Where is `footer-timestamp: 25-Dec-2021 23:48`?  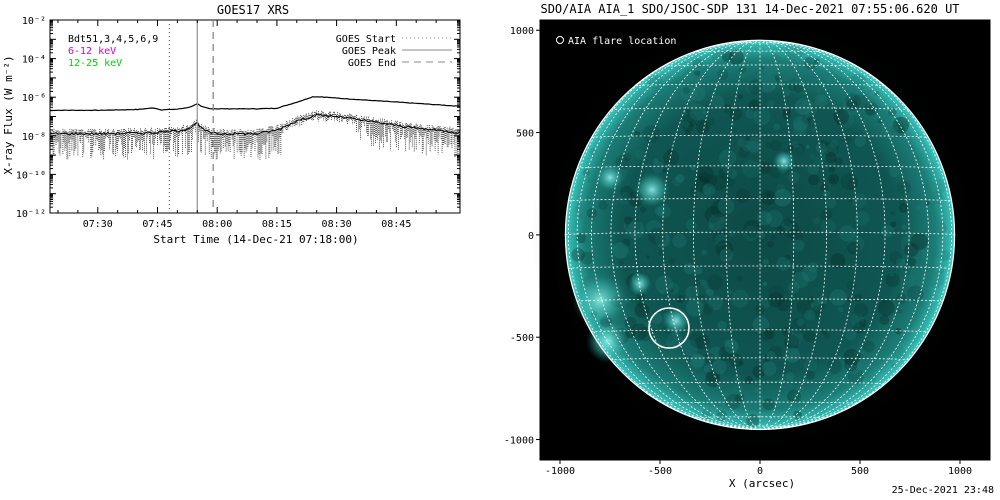
footer-timestamp: 25-Dec-2021 23:48 is located at coordinates (942, 490).